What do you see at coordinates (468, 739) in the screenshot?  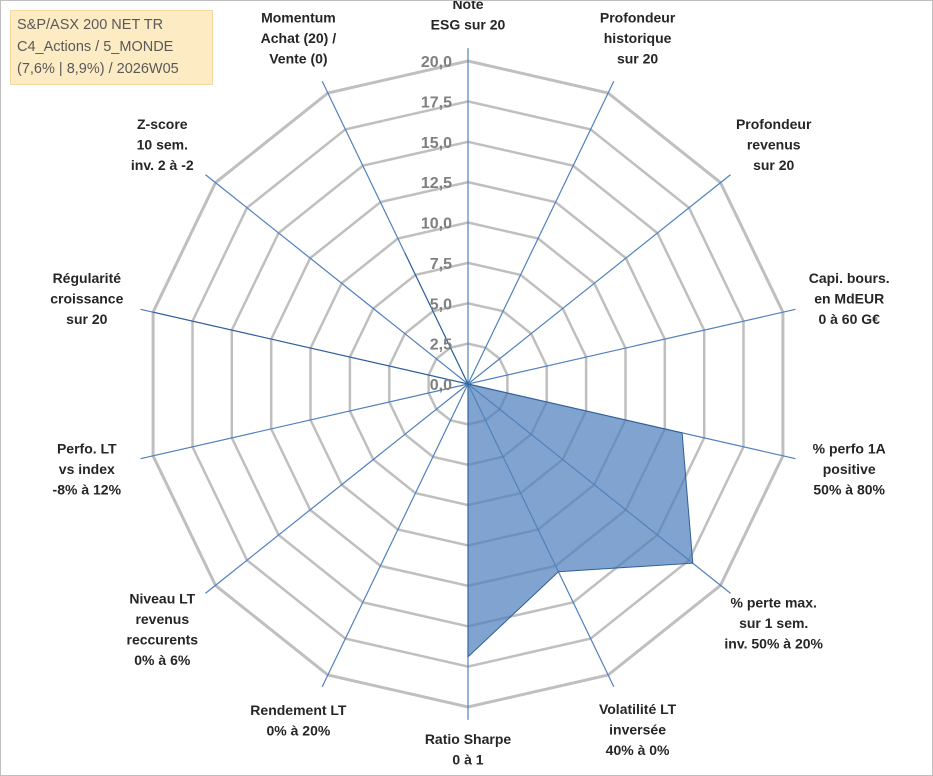 I see `axis-label-line: Ratio Sharpe` at bounding box center [468, 739].